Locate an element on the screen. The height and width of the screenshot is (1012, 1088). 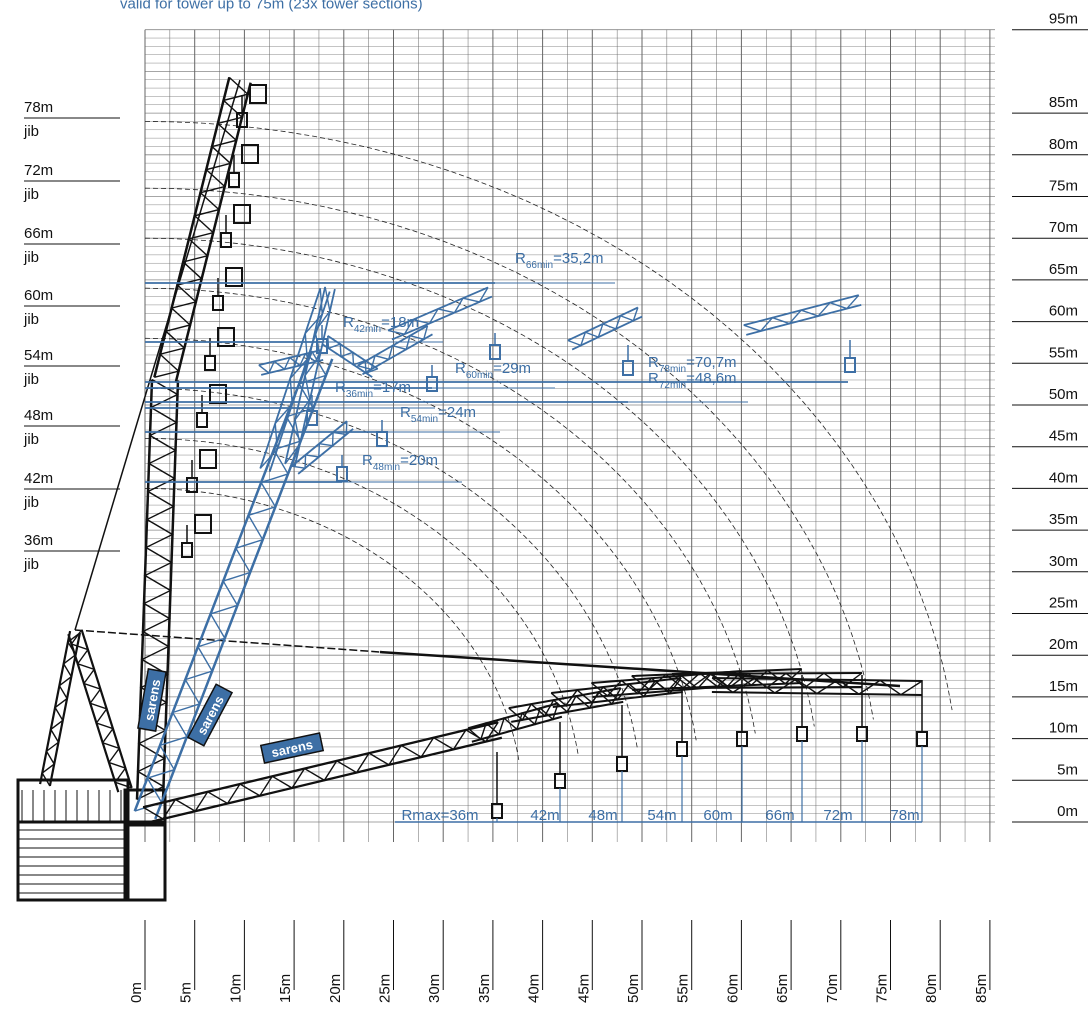
radius-label: R36min=17m is located at coordinates (373, 389).